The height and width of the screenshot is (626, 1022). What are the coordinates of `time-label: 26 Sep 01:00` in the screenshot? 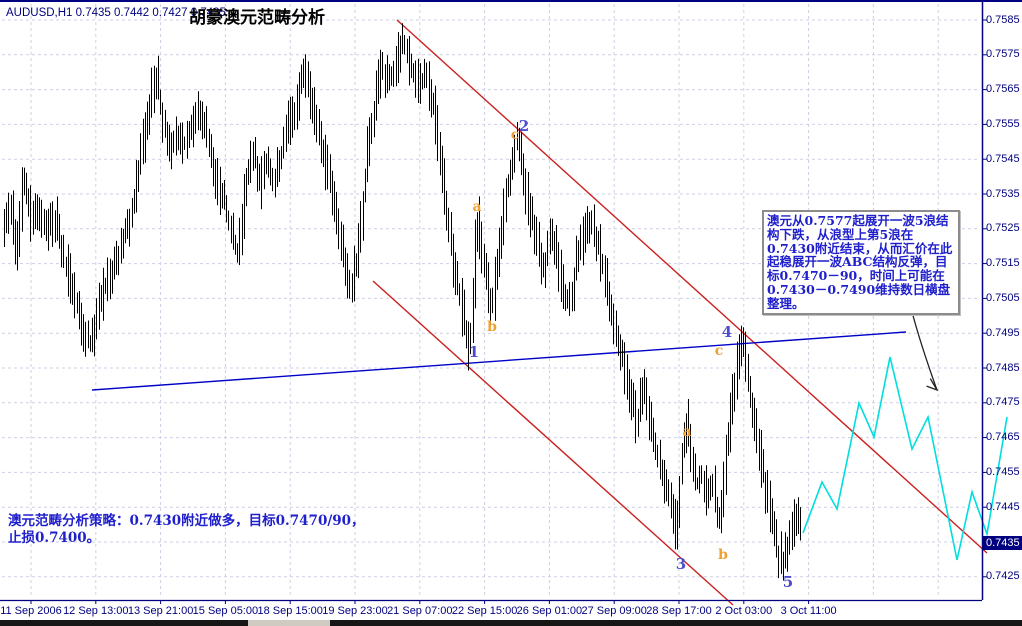 It's located at (549, 611).